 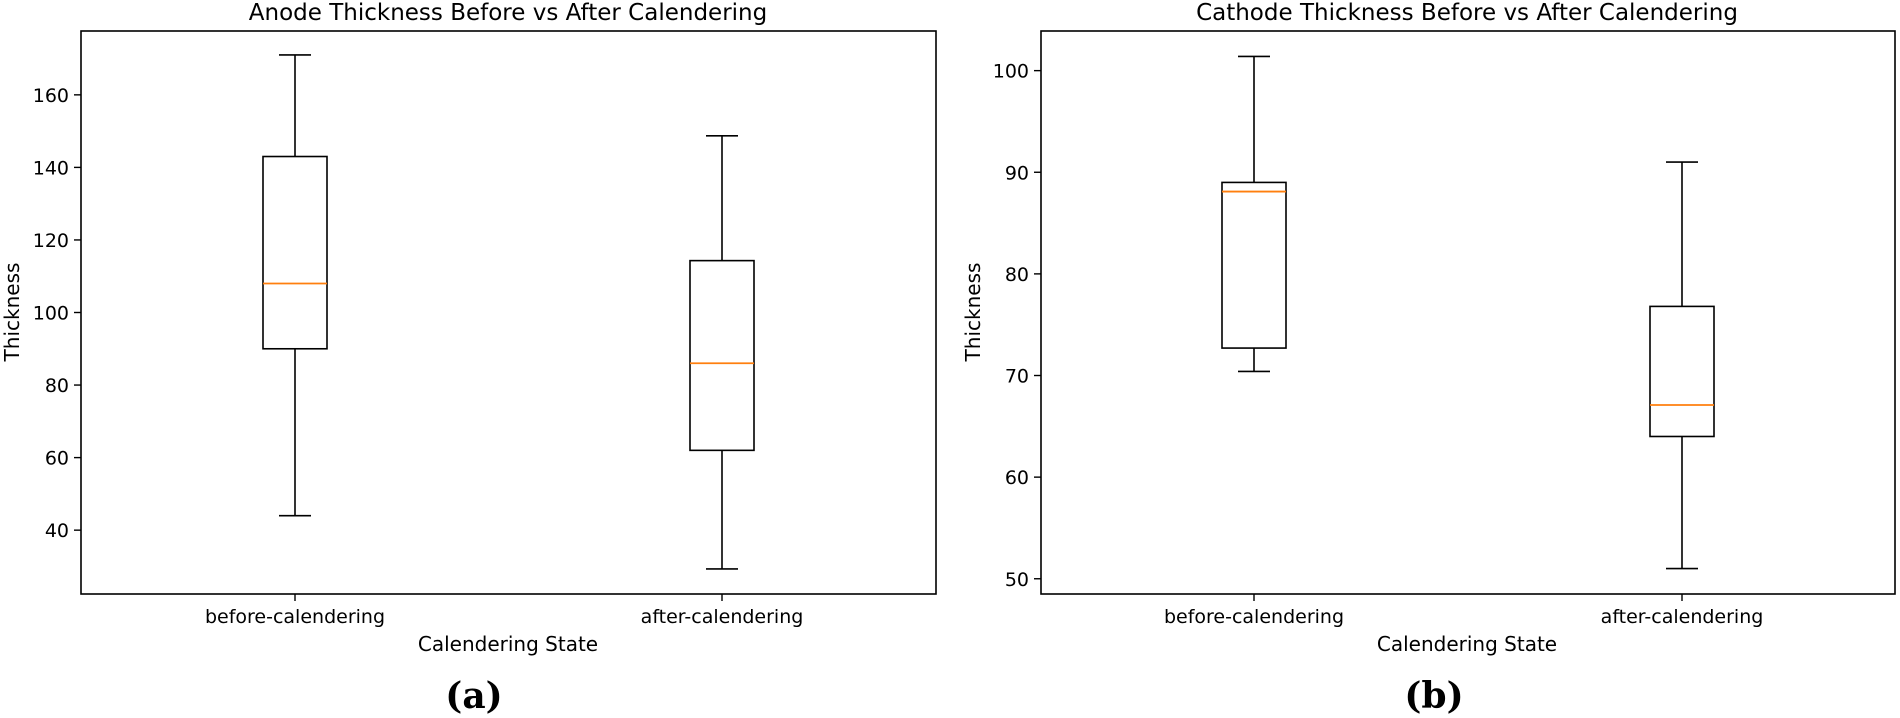 I want to click on chart-b-ytick-label: 70, so click(x=1017, y=377).